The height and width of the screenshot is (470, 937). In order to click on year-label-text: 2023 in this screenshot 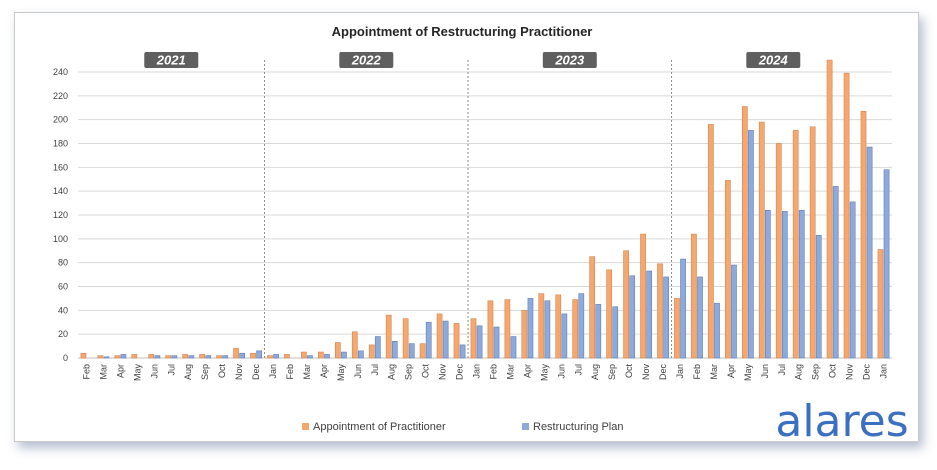, I will do `click(569, 60)`.